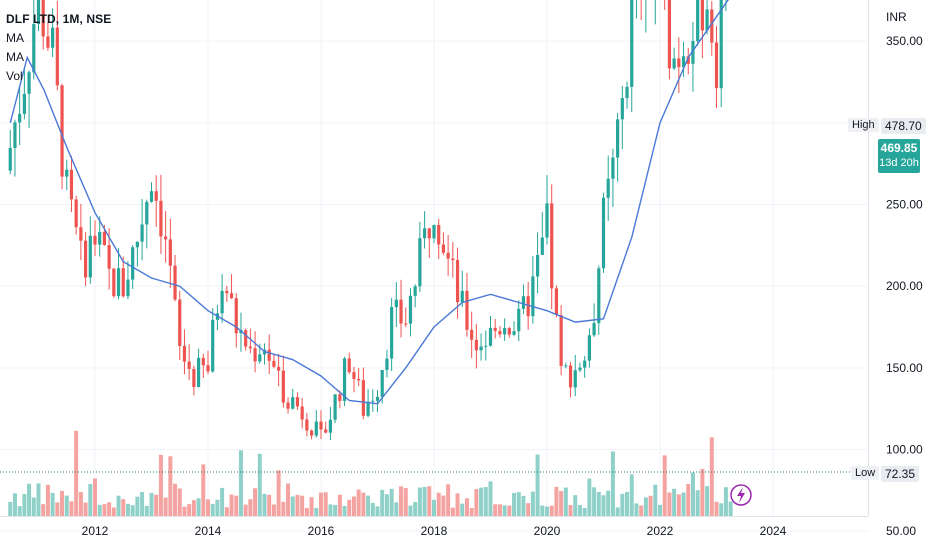 The height and width of the screenshot is (550, 932). Describe the element at coordinates (904, 205) in the screenshot. I see `price-tick-label: 250.00` at that location.